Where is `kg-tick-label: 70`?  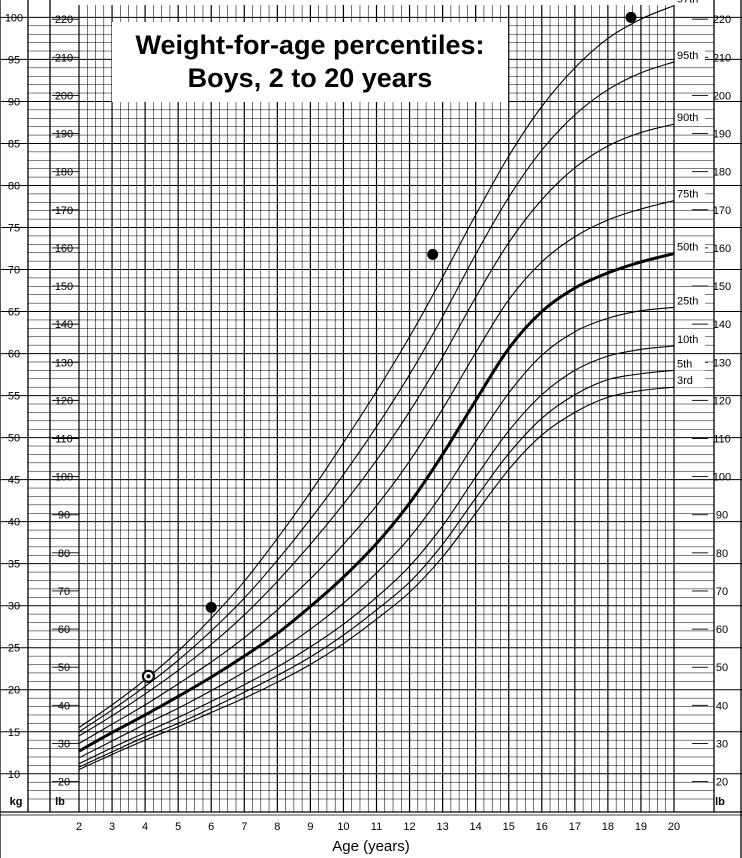 kg-tick-label: 70 is located at coordinates (14, 271).